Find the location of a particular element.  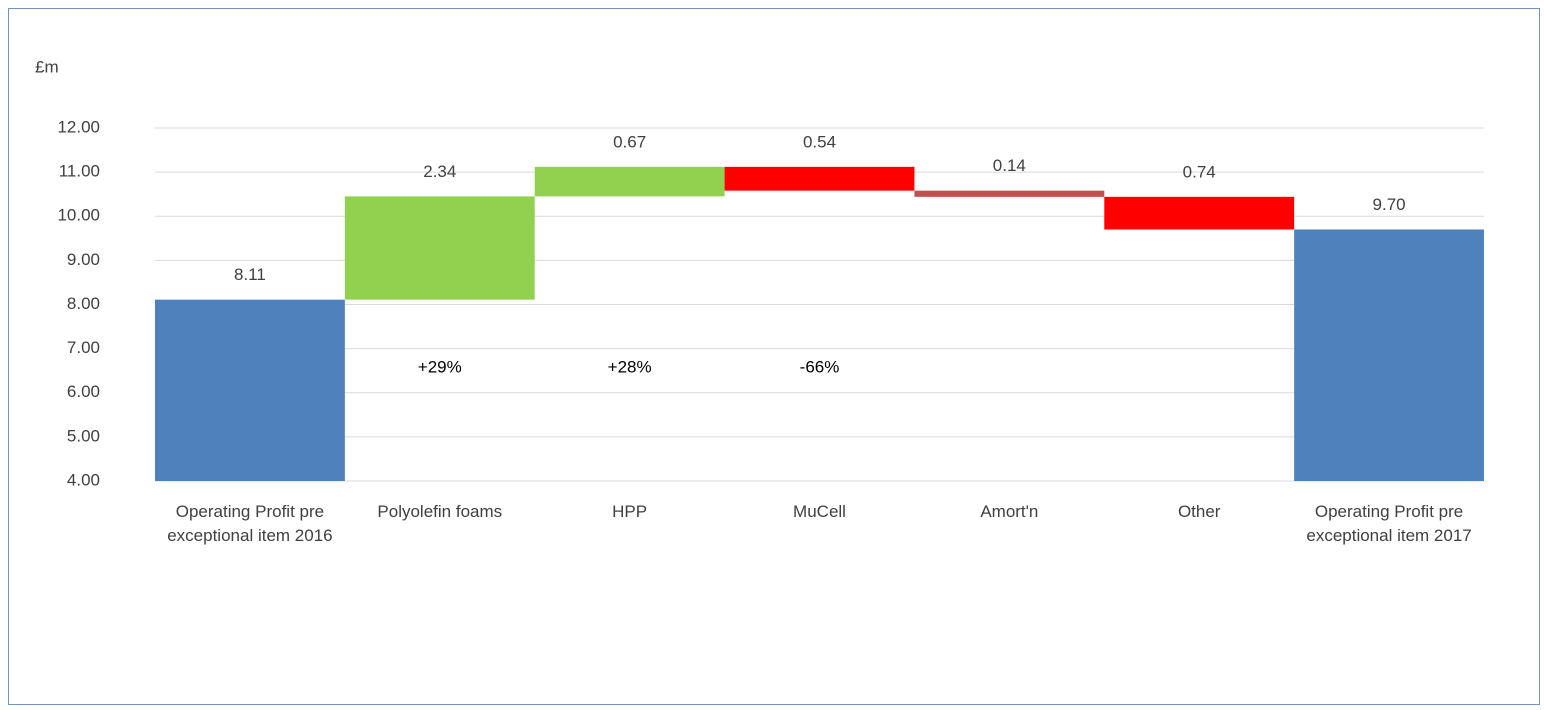

value-label: 9.70 is located at coordinates (1389, 204).